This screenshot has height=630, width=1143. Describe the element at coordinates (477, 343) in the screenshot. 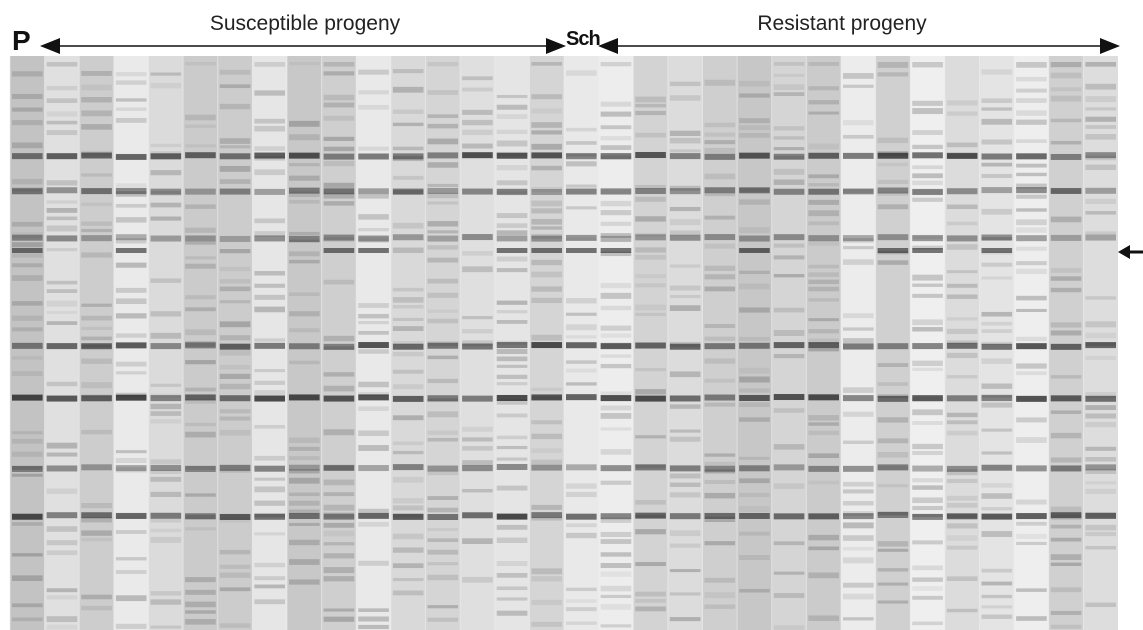

I see `lane` at that location.